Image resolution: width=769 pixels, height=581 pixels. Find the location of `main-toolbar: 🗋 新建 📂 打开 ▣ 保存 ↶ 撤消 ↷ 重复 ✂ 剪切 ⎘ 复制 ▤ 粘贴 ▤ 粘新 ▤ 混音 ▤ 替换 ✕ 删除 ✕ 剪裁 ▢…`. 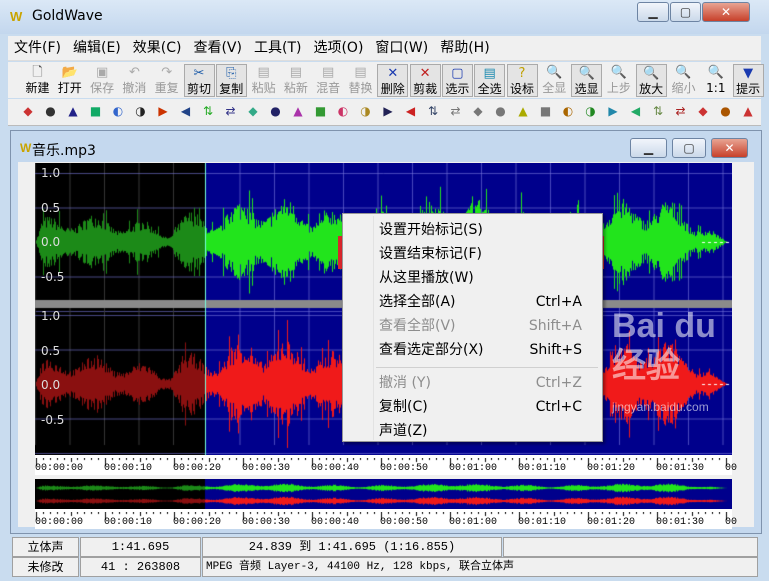

main-toolbar: 🗋 新建 📂 打开 ▣ 保存 ↶ 撤消 ↷ 重复 ✂ 剪切 ⎘ 复制 ▤ 粘贴 ▤ 粘新 ▤ 混音 ▤ 替换 ✕ 删除 ✕ 剪裁 ▢… is located at coordinates (386, 80).